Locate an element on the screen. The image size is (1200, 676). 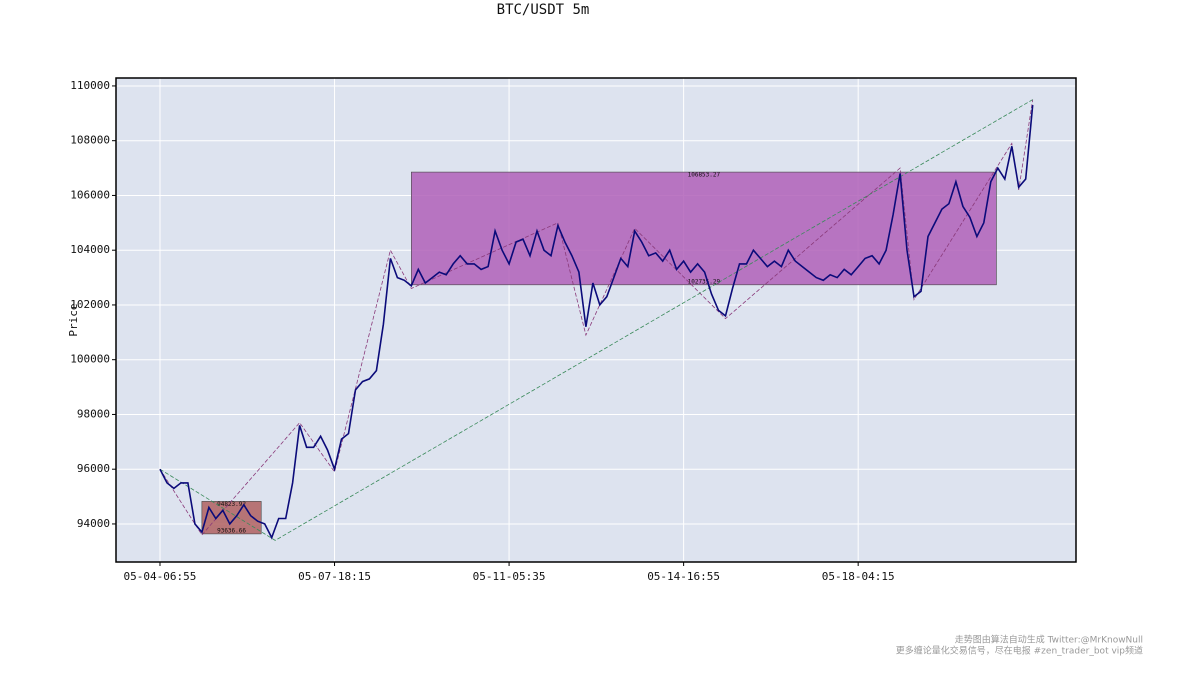
y-tick-label: 106000 is located at coordinates (90, 194).